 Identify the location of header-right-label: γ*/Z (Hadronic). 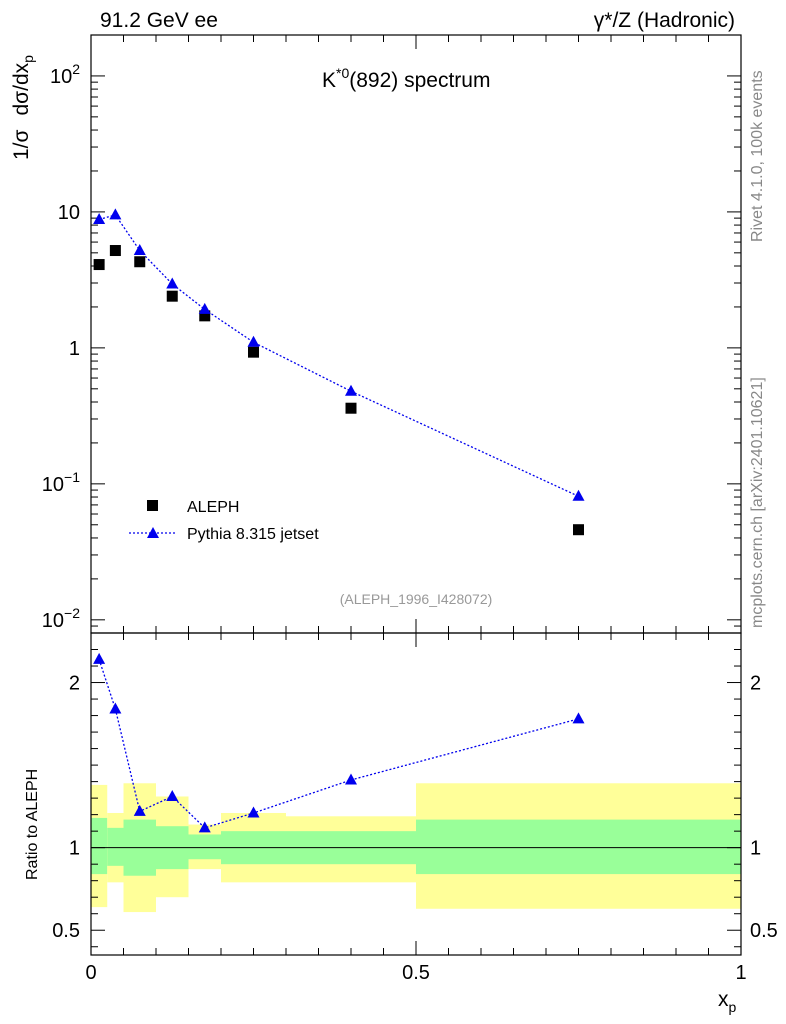
(664, 20).